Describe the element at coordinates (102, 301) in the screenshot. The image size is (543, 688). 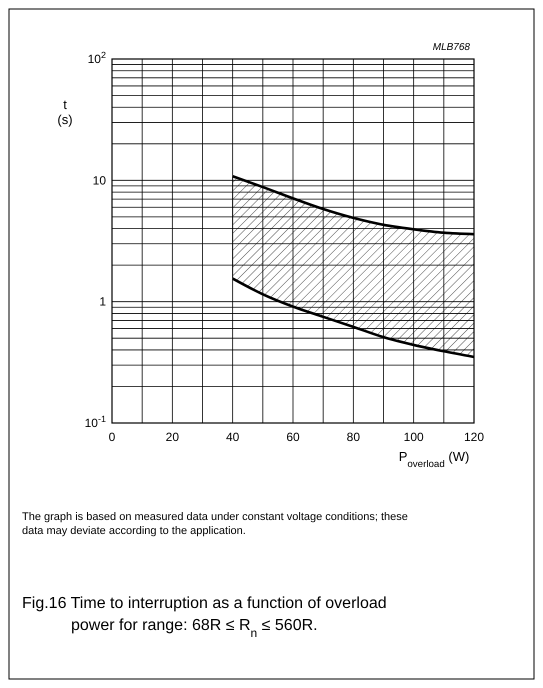
I see `y-tick-label: 1` at that location.